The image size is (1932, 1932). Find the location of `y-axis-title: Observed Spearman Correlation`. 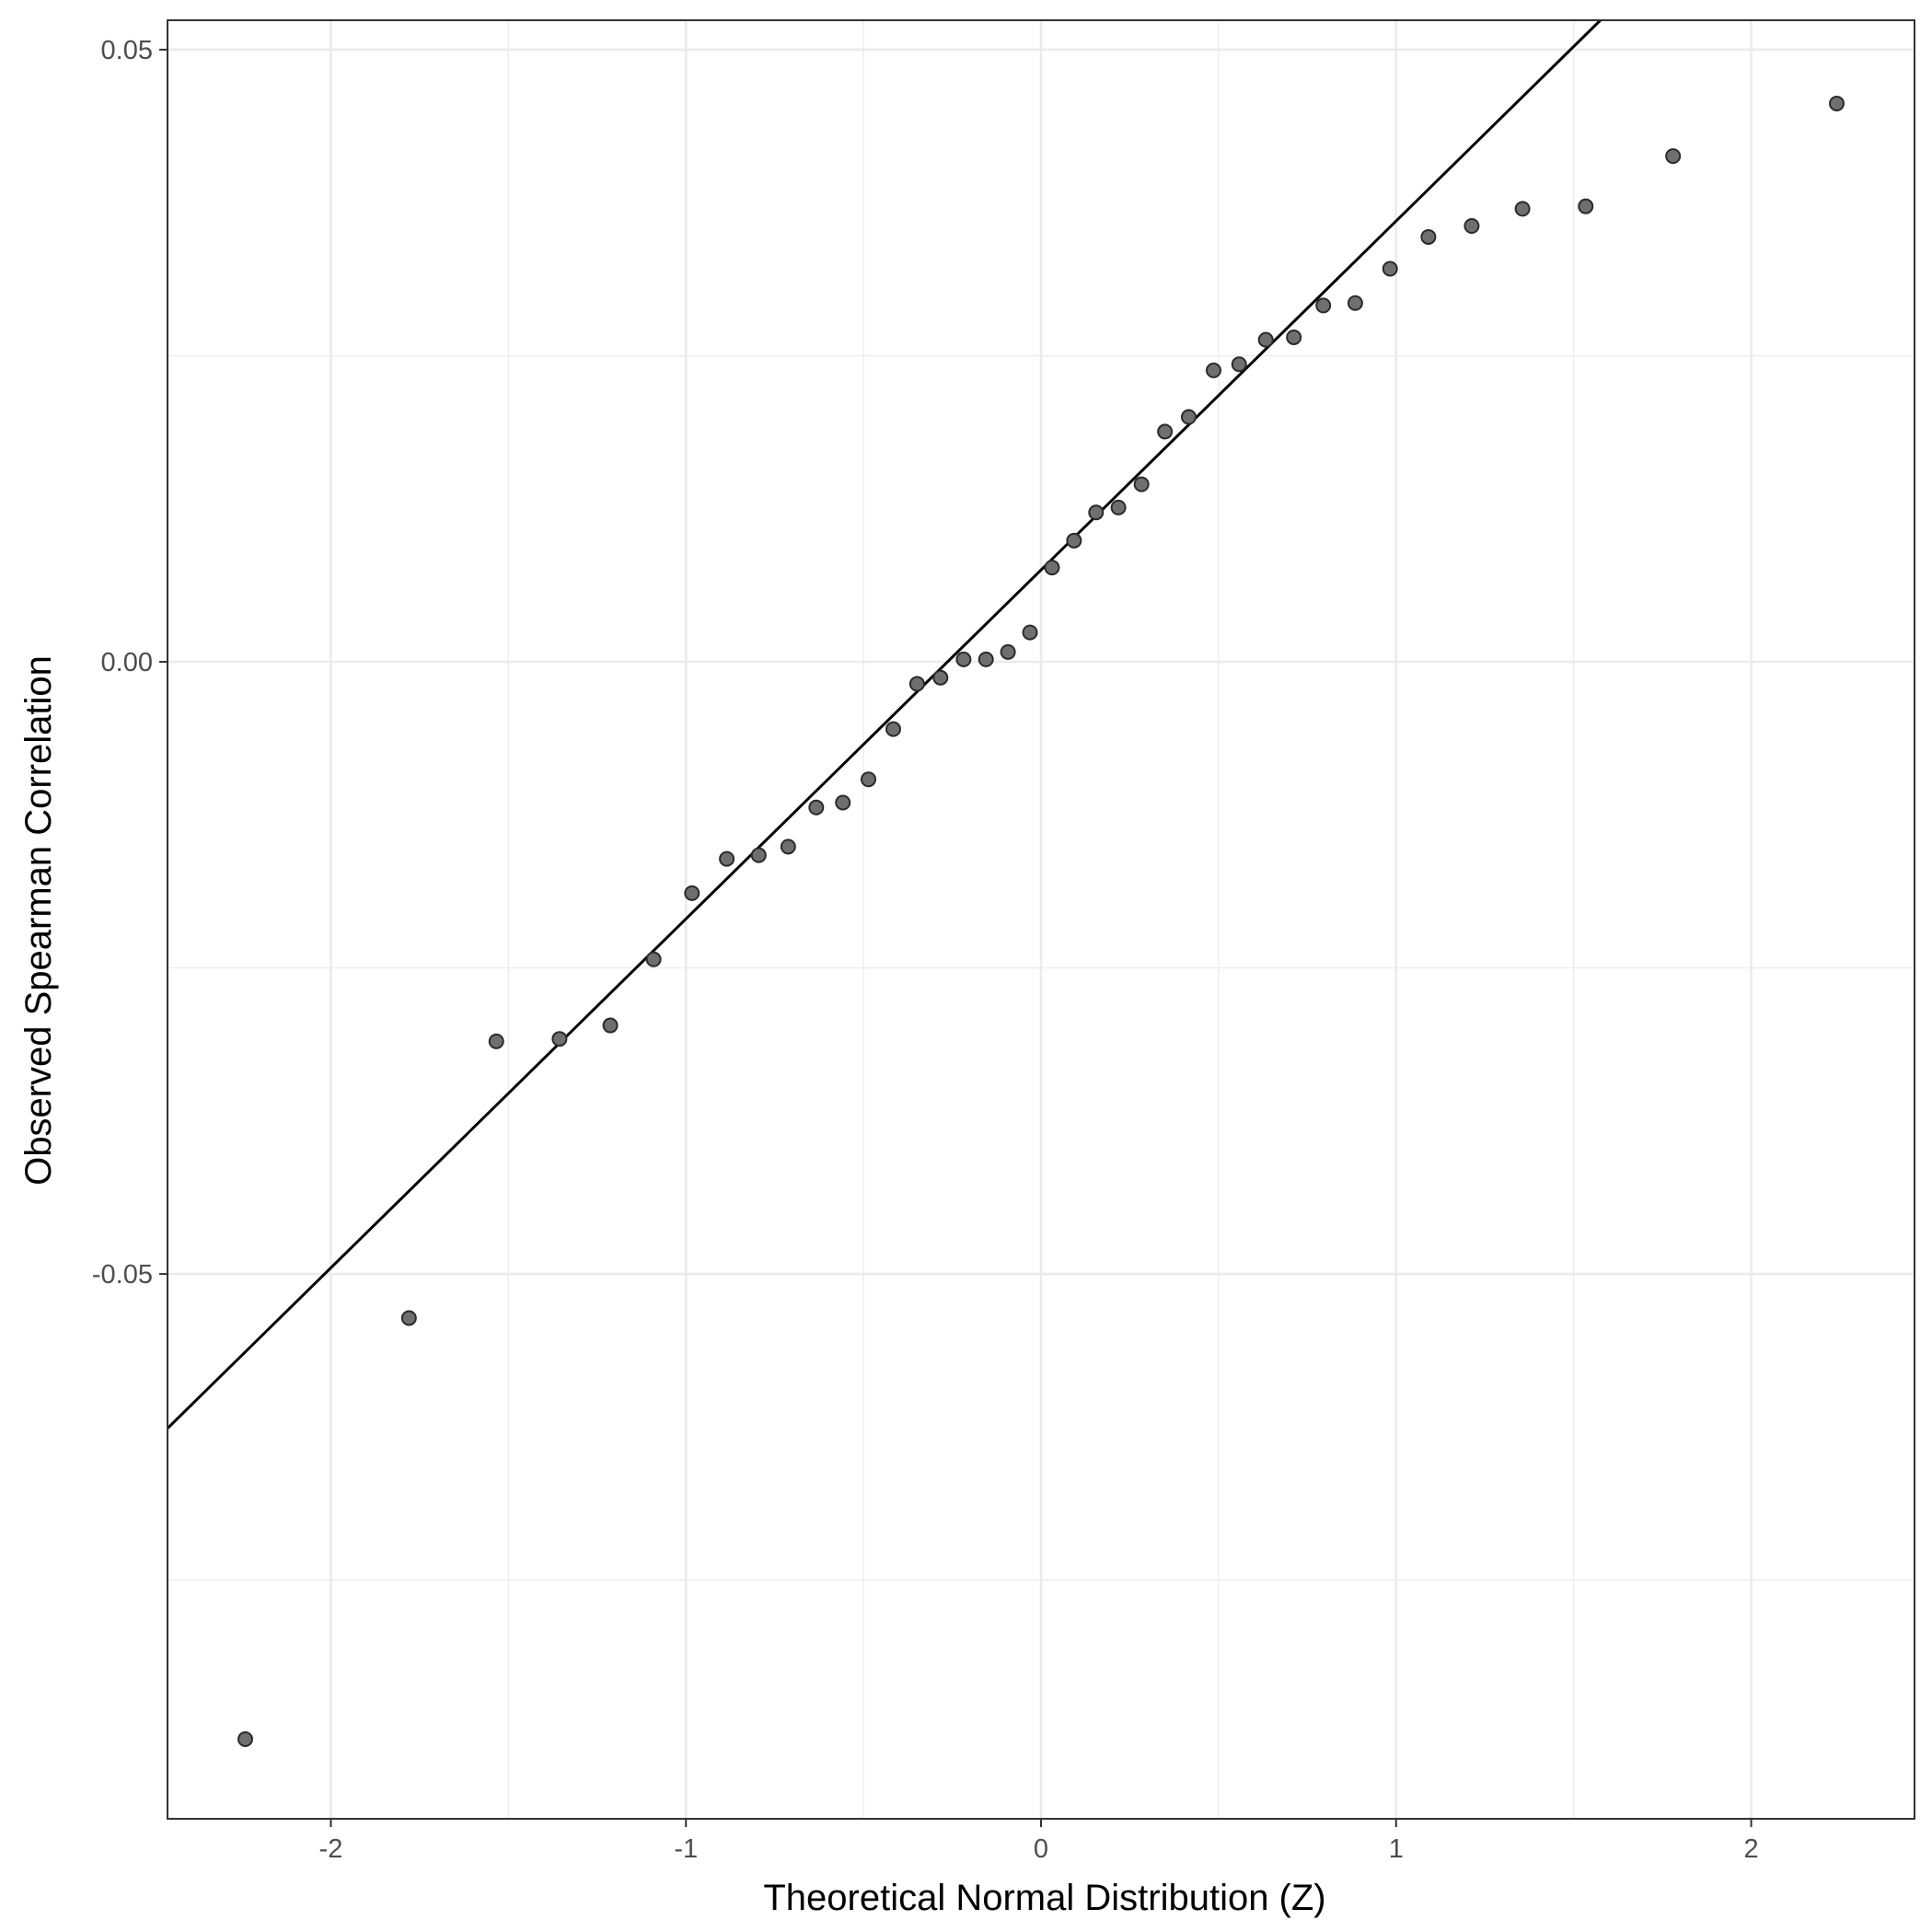

y-axis-title: Observed Spearman Correlation is located at coordinates (38, 921).